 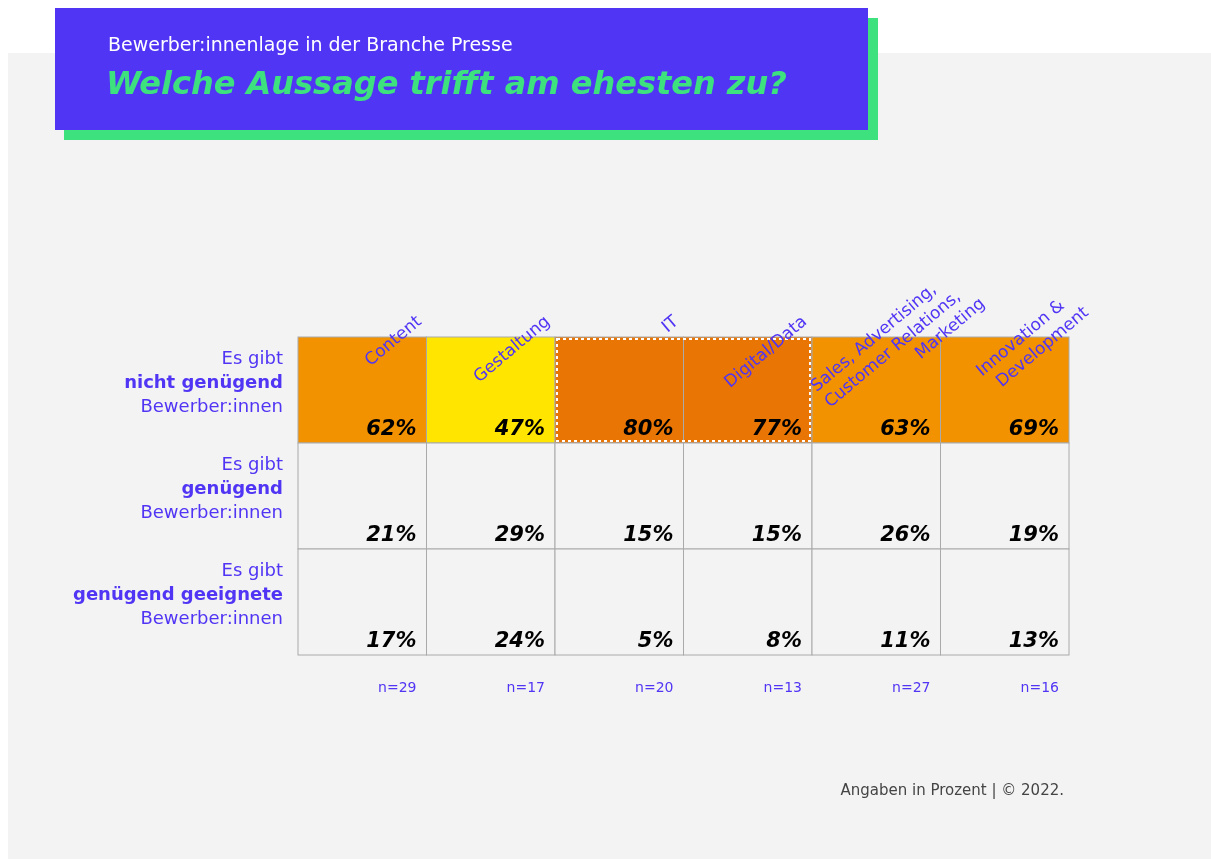 What do you see at coordinates (952, 790) in the screenshot?
I see `text: Angaben in Prozent | © 2022.` at bounding box center [952, 790].